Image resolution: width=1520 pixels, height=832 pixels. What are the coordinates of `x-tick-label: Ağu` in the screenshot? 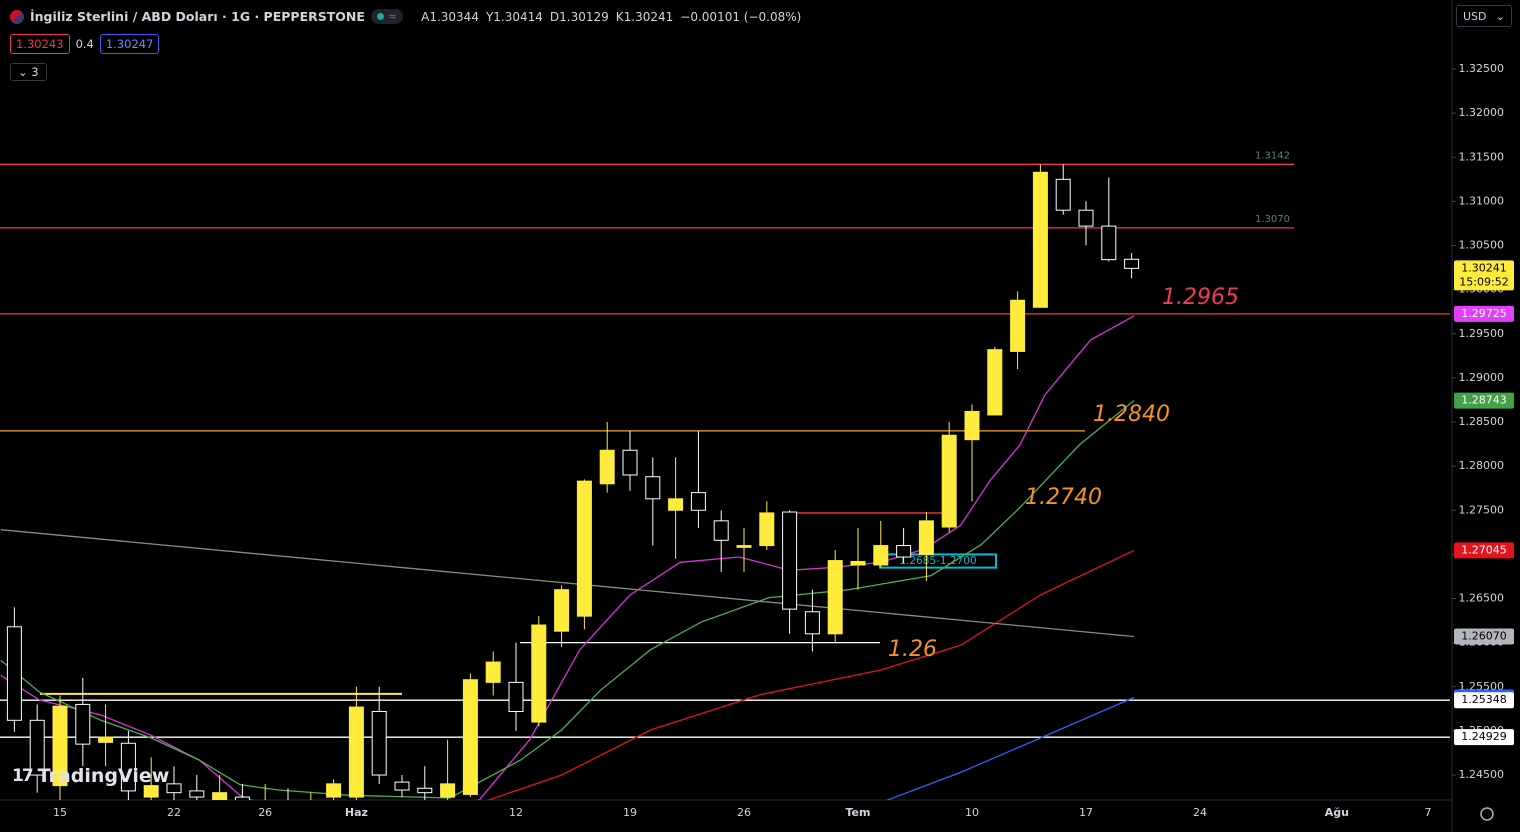 It's located at (1337, 812).